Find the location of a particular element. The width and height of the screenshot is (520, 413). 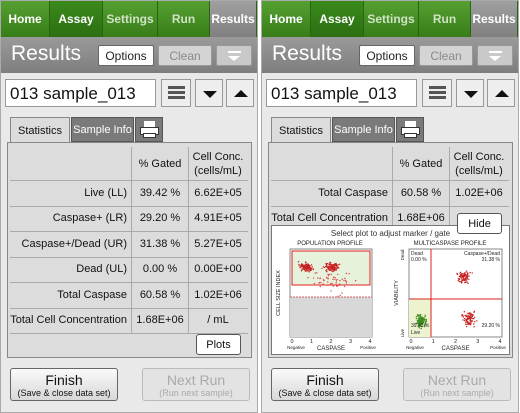

row-label: Total Cell Concentration is located at coordinates (68, 320).